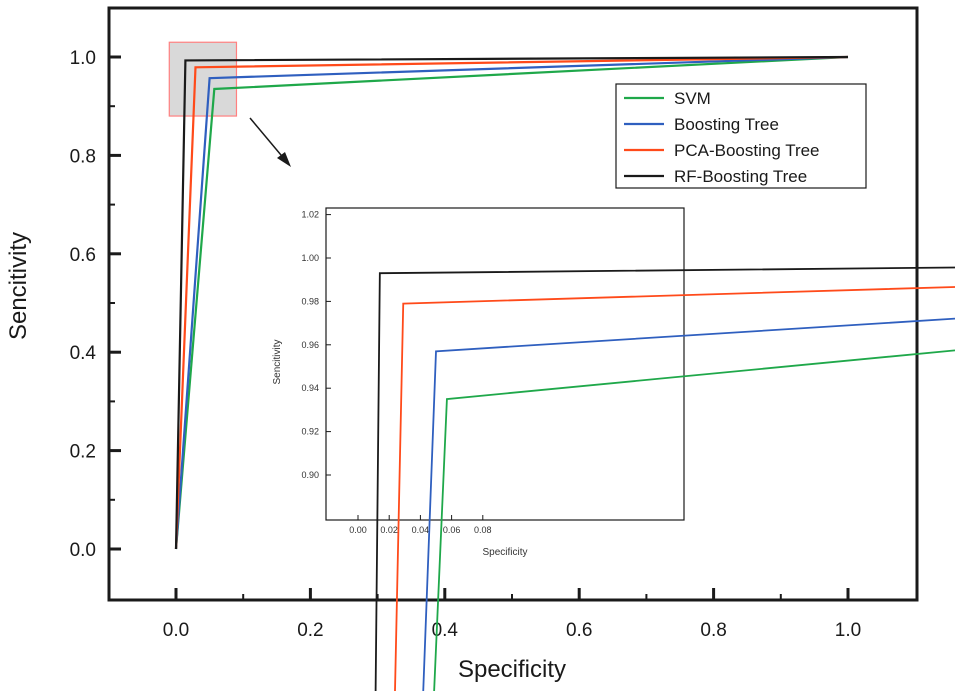  What do you see at coordinates (483, 530) in the screenshot?
I see `inset-x-tick-label: 0.08` at bounding box center [483, 530].